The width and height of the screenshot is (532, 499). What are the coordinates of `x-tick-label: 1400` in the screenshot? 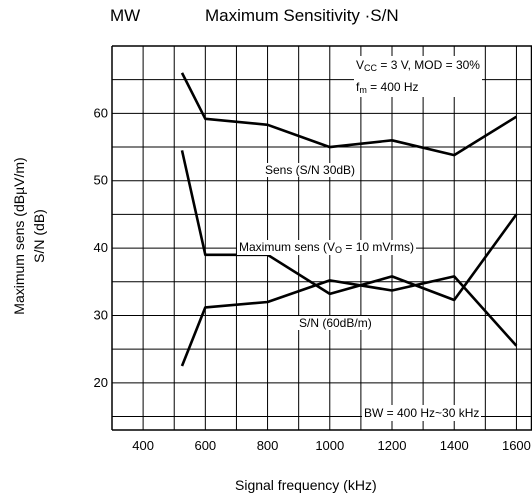 It's located at (454, 445).